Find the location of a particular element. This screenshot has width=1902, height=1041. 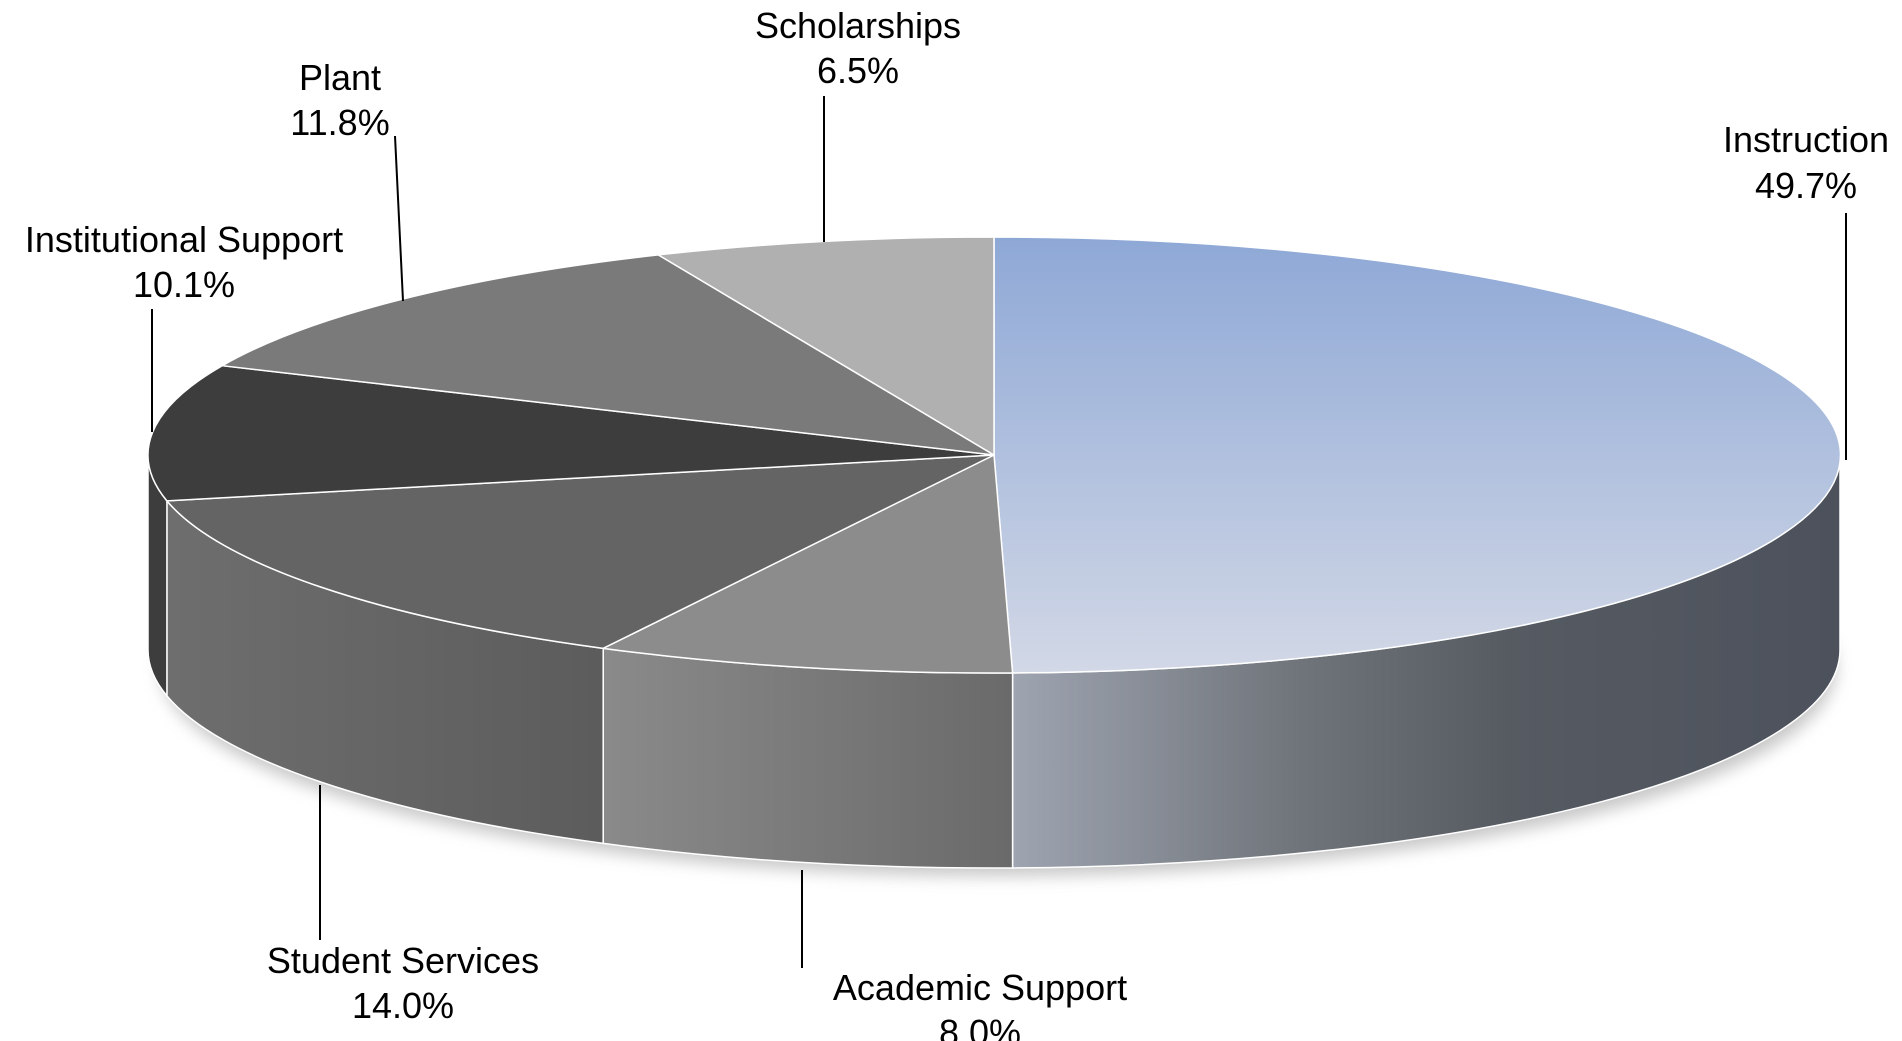

slice-value-student-services: 14.0% is located at coordinates (403, 1005).